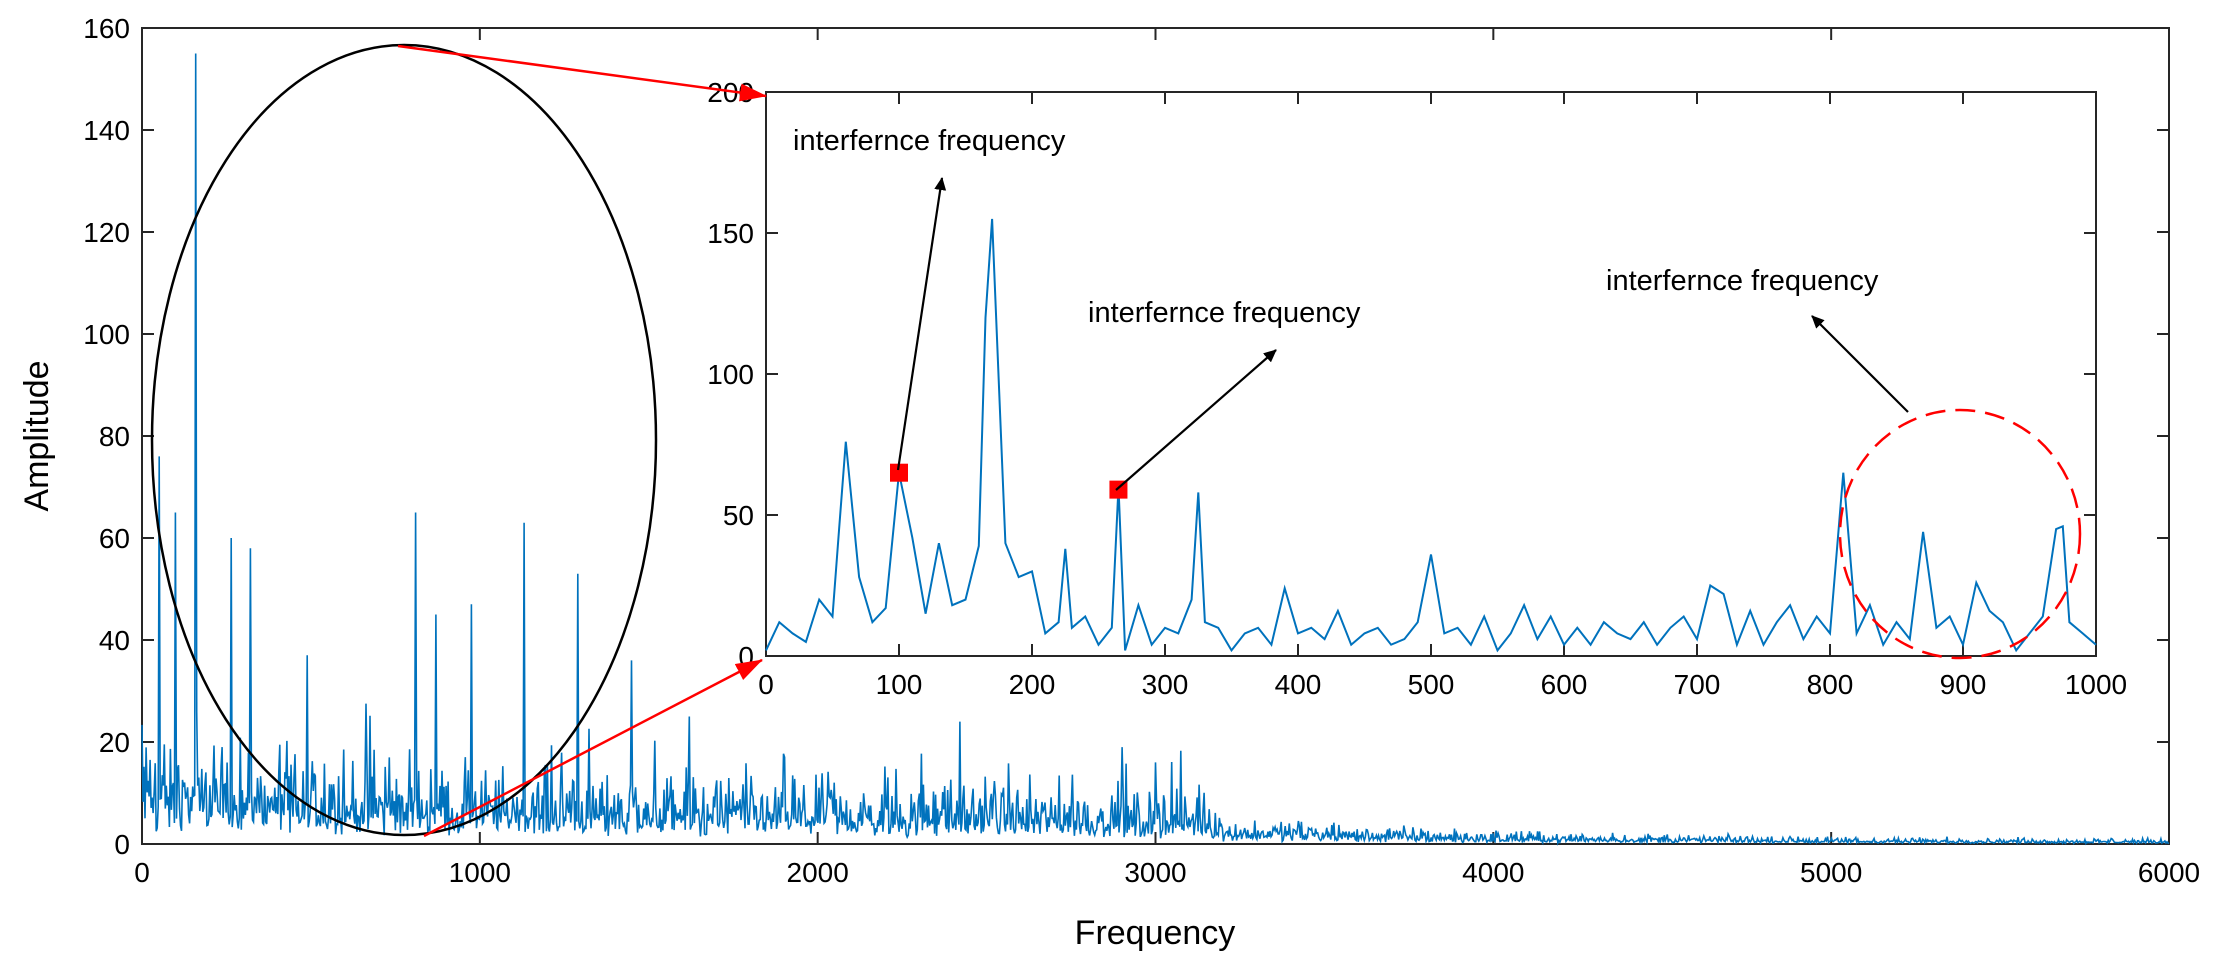  Describe the element at coordinates (730, 233) in the screenshot. I see `inset-y-tick-label: 150` at that location.